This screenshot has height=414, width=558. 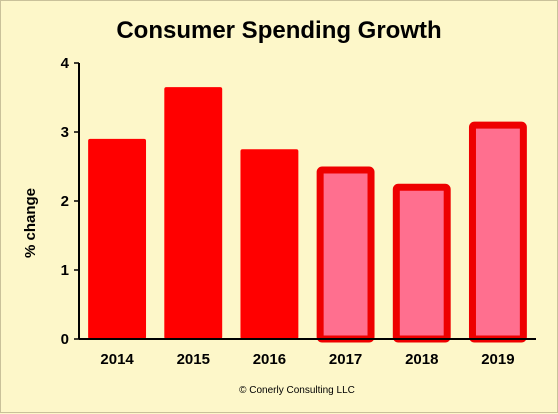 What do you see at coordinates (65, 132) in the screenshot?
I see `y-tick-label: 3` at bounding box center [65, 132].